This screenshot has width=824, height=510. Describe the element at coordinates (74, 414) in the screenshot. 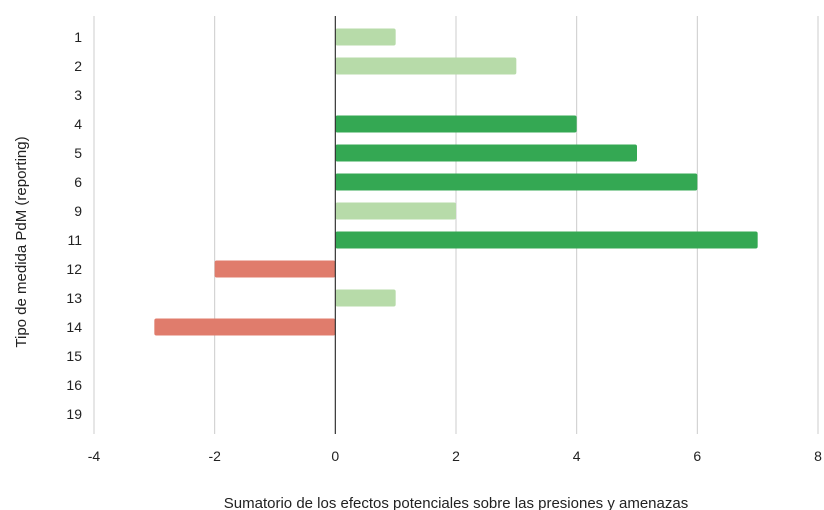

I see `y-tick-label: 19` at that location.